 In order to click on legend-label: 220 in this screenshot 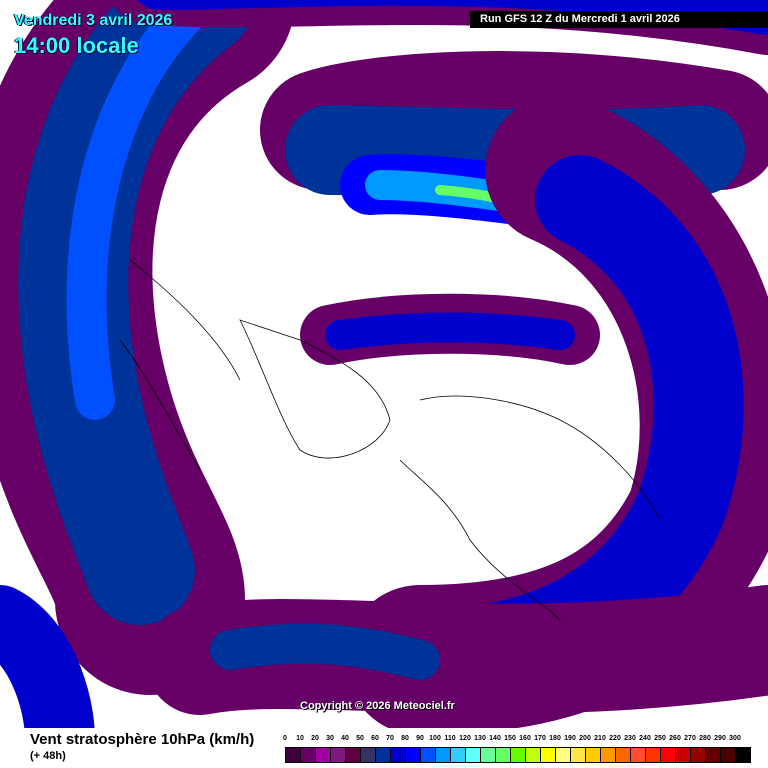, I will do `click(615, 738)`.